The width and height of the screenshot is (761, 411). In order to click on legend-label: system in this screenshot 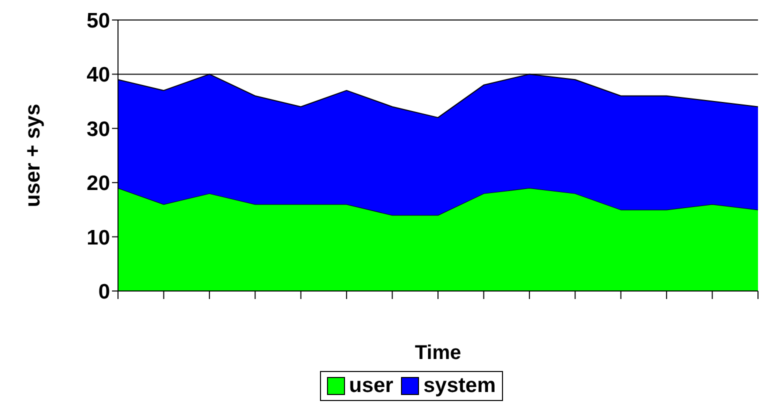, I will do `click(459, 386)`.